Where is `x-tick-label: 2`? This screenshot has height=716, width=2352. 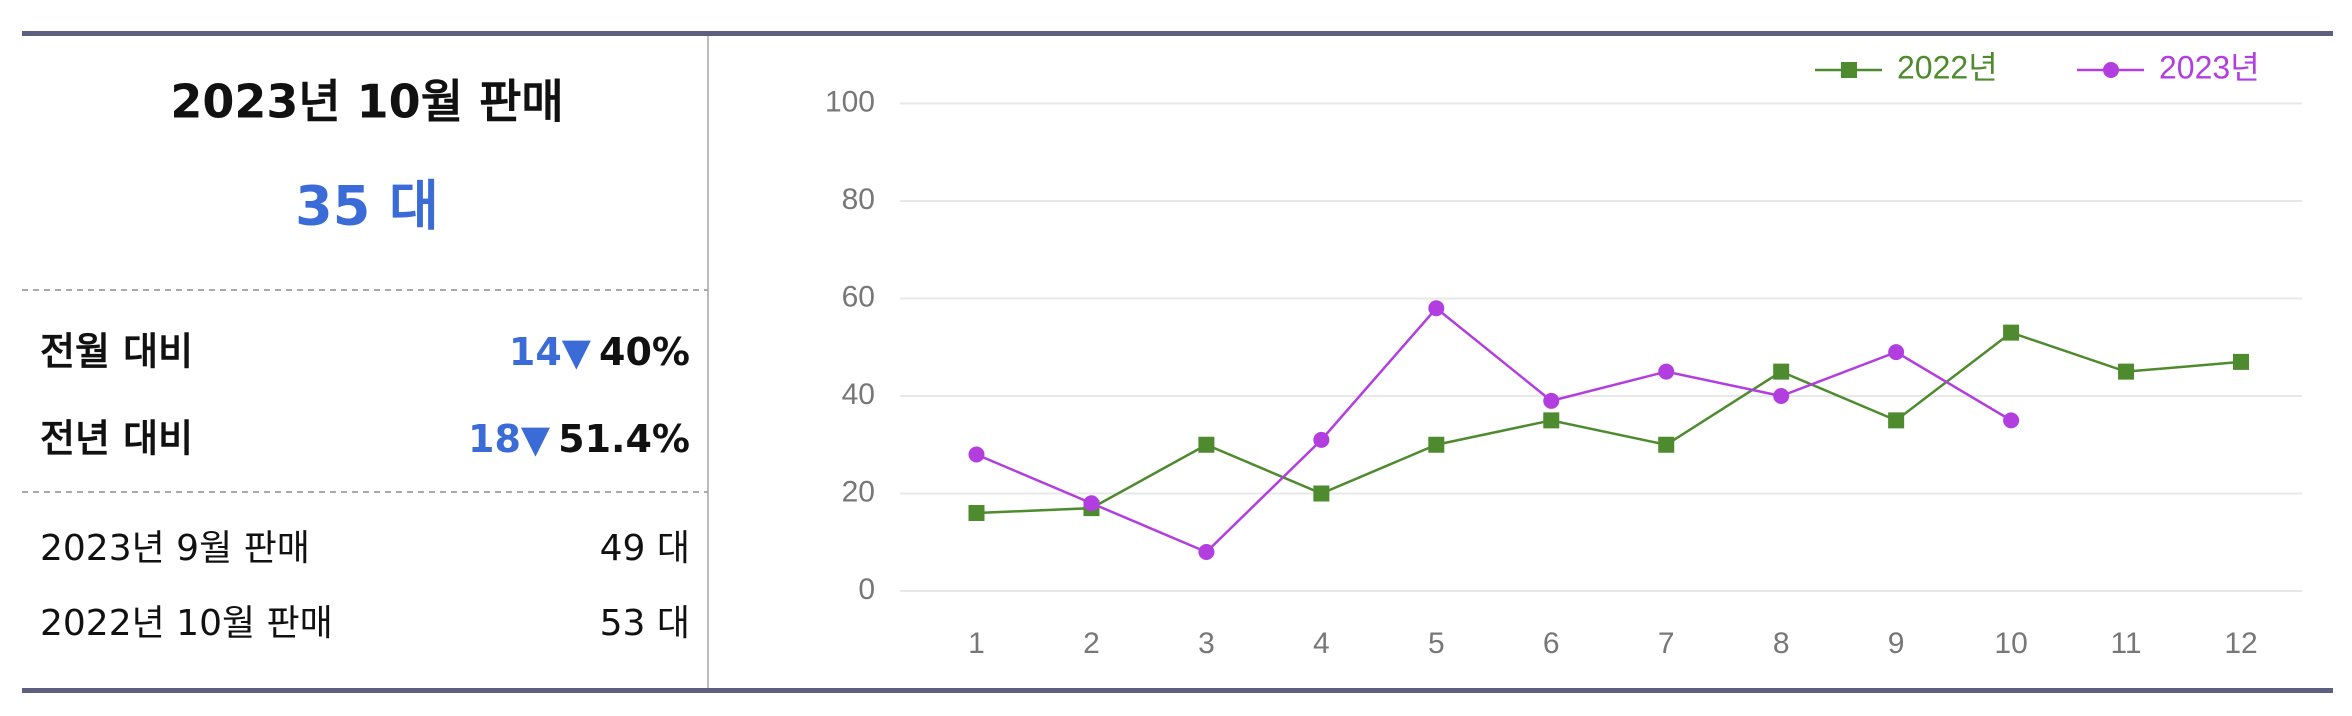 x-tick-label: 2 is located at coordinates (1091, 643).